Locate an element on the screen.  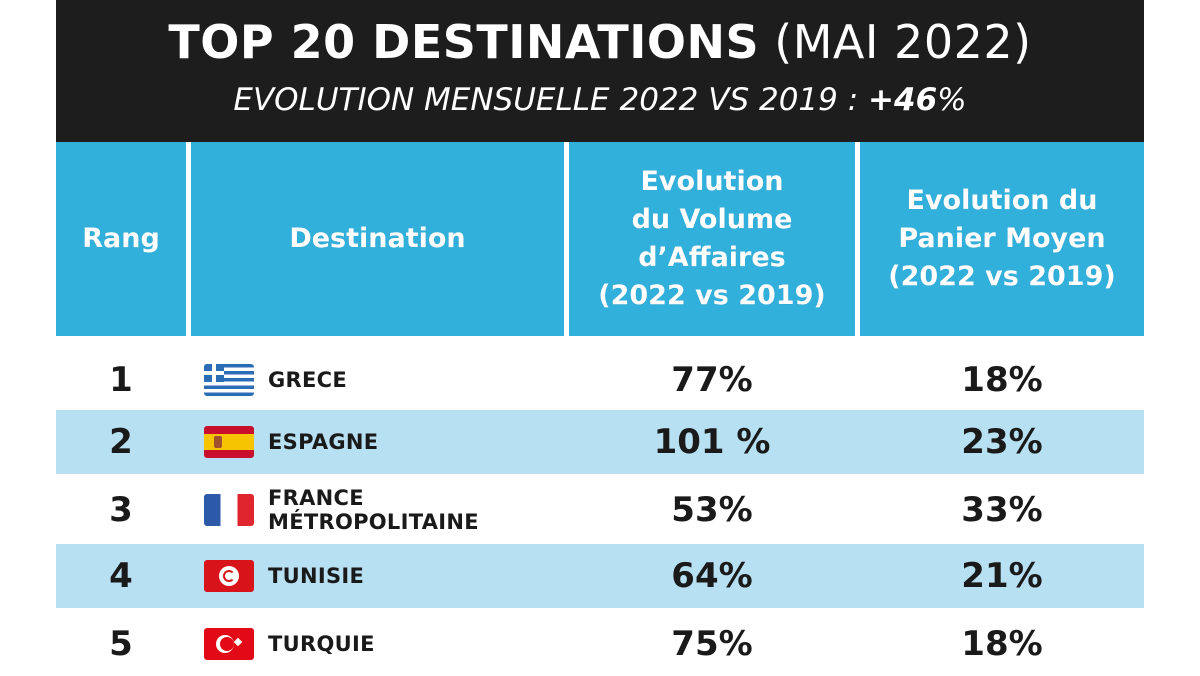
destination-name: FRANCE MÉTROPOLITAINE is located at coordinates (373, 510).